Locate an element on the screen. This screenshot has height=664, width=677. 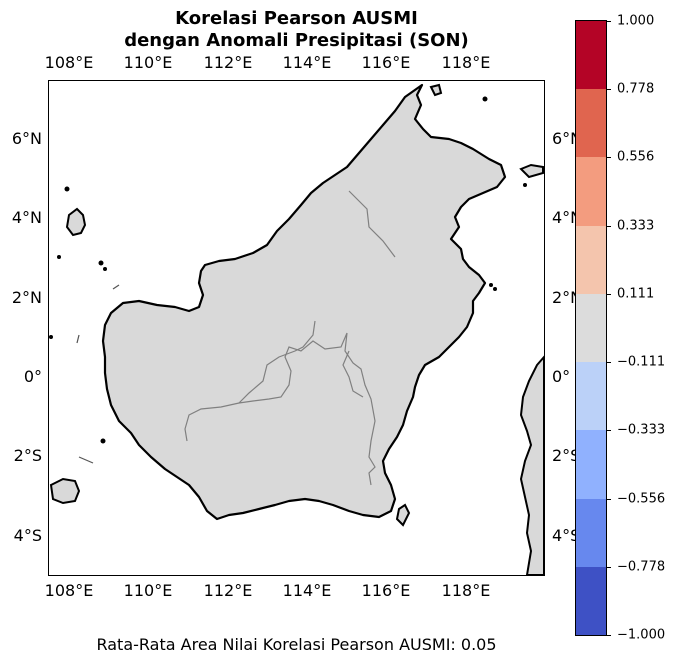
island-laut is located at coordinates (403, 515).